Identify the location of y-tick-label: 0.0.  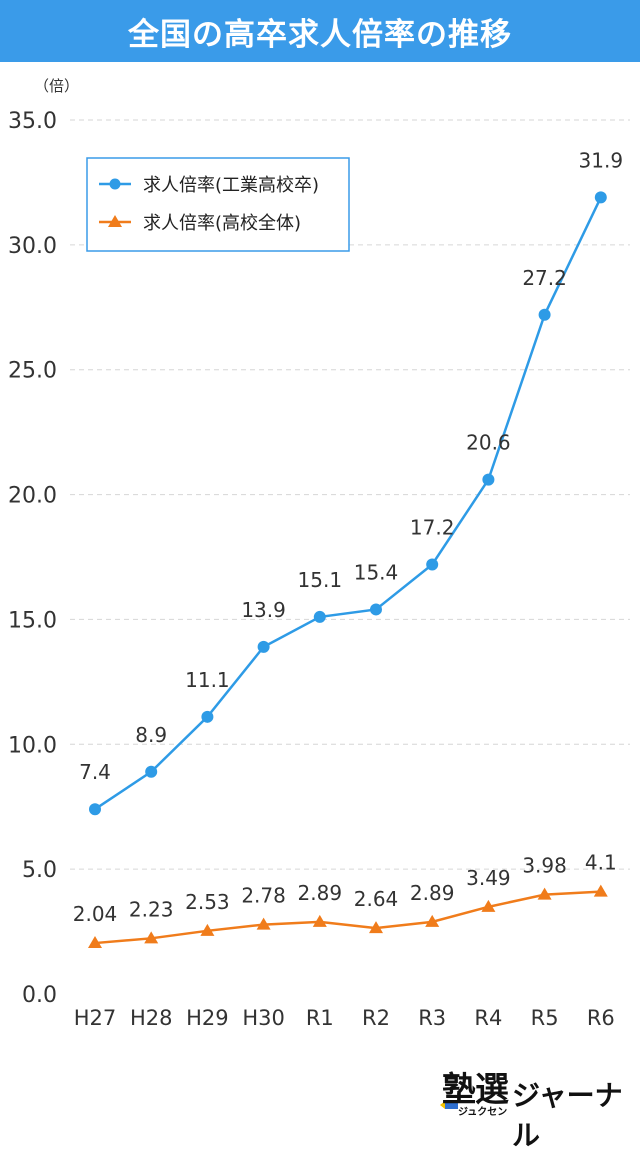
(39, 995).